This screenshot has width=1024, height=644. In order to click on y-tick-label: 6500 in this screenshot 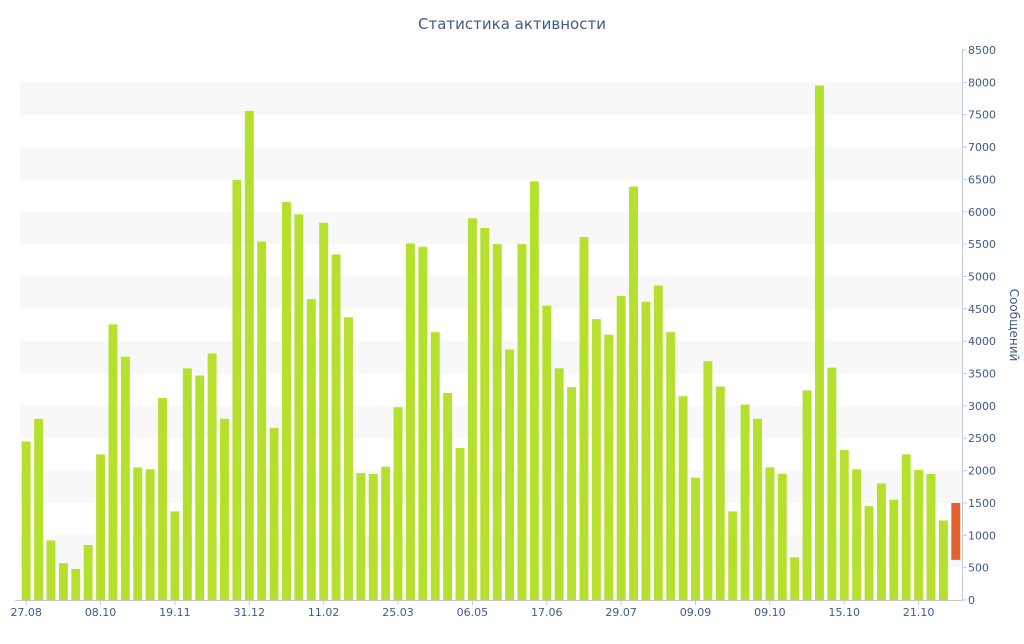, I will do `click(982, 179)`.